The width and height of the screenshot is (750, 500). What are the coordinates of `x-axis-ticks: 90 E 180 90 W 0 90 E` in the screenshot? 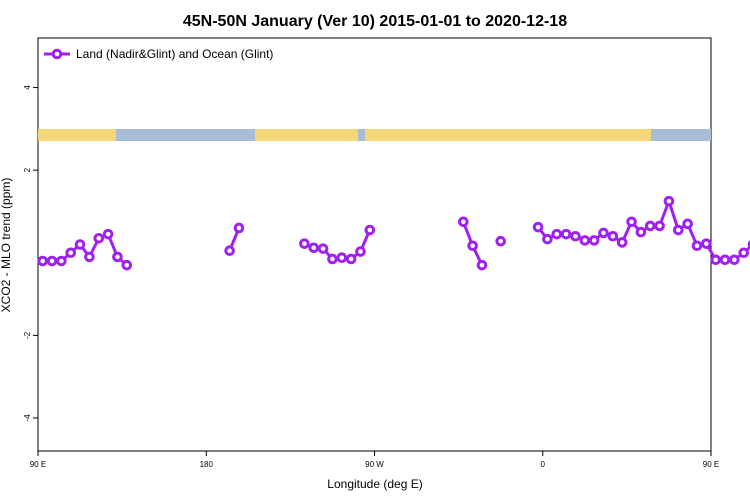 It's located at (374, 460).